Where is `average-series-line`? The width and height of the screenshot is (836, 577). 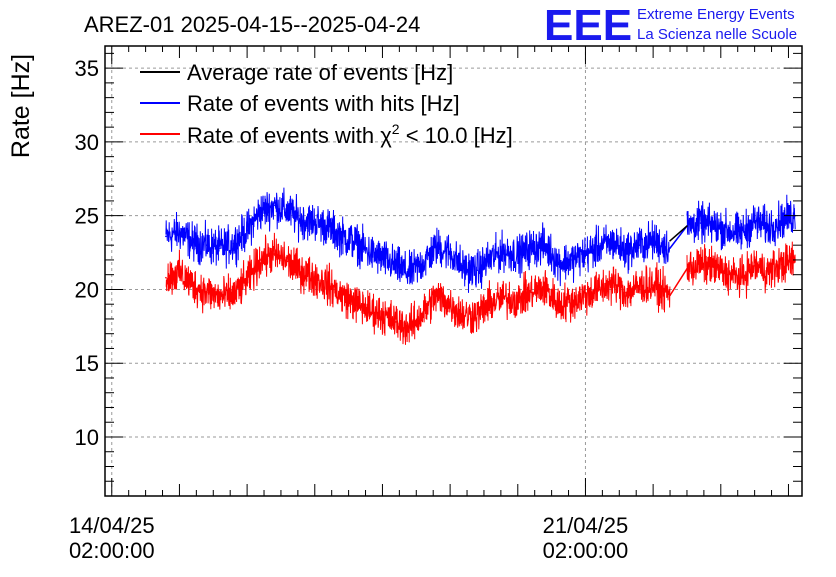
average-series-line is located at coordinates (678, 233).